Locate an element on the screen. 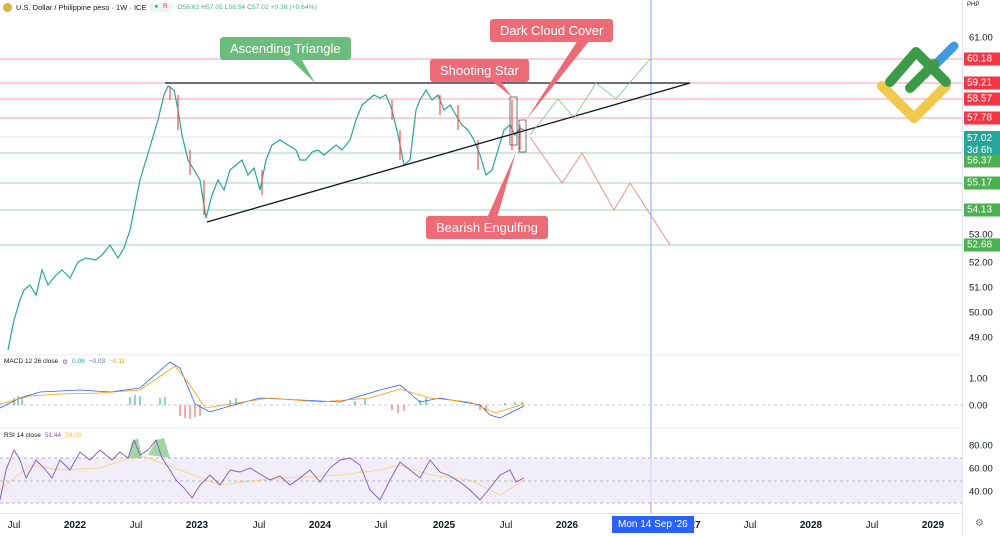 This screenshot has width=1000, height=536. current-price-tag: 57.02 3d 6h is located at coordinates (982, 145).